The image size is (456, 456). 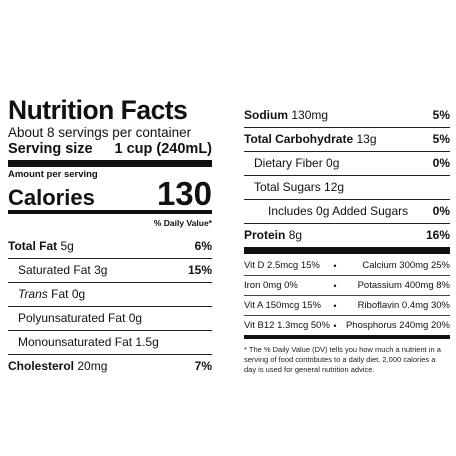 I want to click on nutrient-name: Total Sugars, so click(x=287, y=187).